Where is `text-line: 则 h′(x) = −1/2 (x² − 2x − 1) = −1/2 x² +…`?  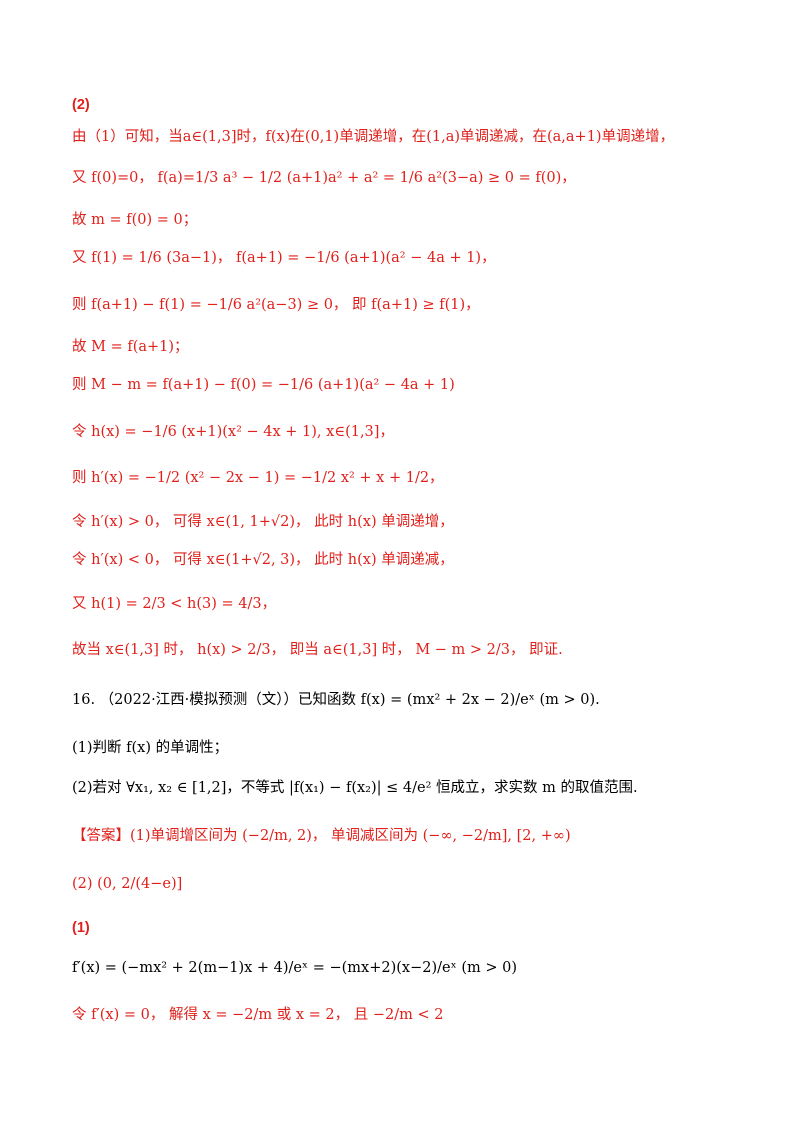
text-line: 则 h′(x) = −1/2 (x² − 2x − 1) = −1/2 x² +… is located at coordinates (258, 478).